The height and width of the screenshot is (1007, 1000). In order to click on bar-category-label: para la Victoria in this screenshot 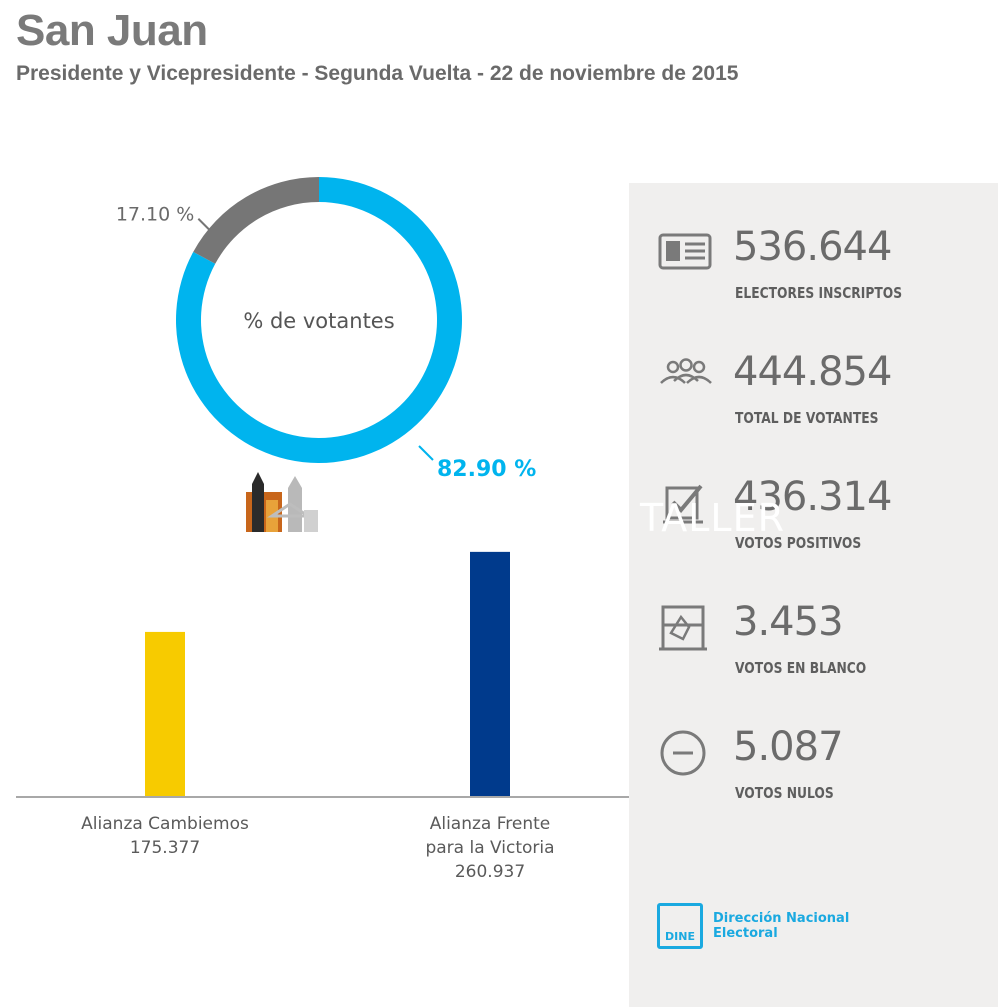, I will do `click(490, 848)`.